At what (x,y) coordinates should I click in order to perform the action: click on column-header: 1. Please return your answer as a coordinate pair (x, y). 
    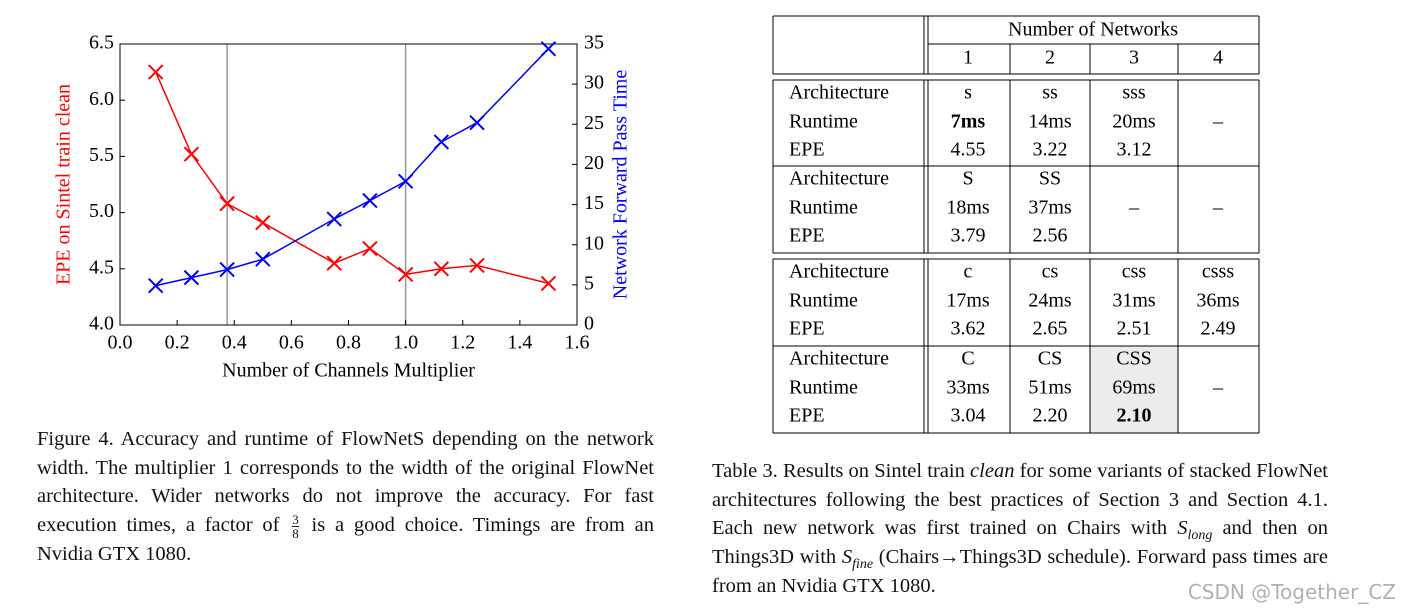
    Looking at the image, I should click on (968, 58).